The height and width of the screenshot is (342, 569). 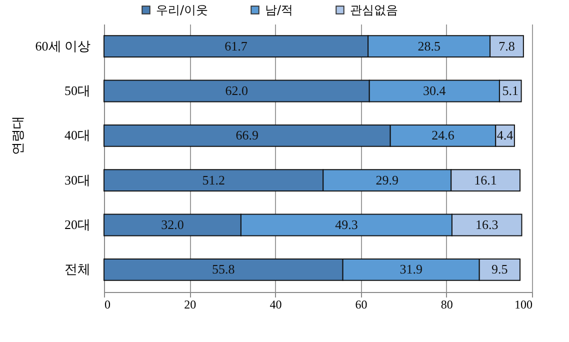 I want to click on data-label: 24.6, so click(x=443, y=135).